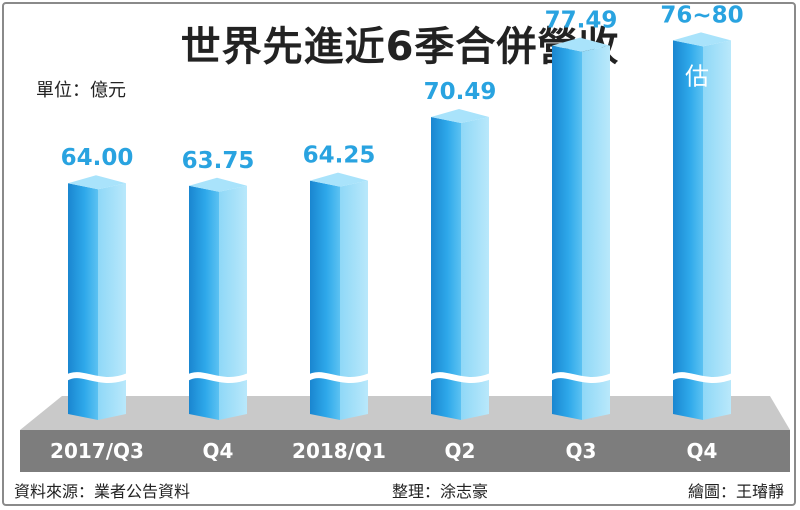 This screenshot has height=510, width=800. Describe the element at coordinates (460, 92) in the screenshot. I see `value-label: 70.49` at that location.